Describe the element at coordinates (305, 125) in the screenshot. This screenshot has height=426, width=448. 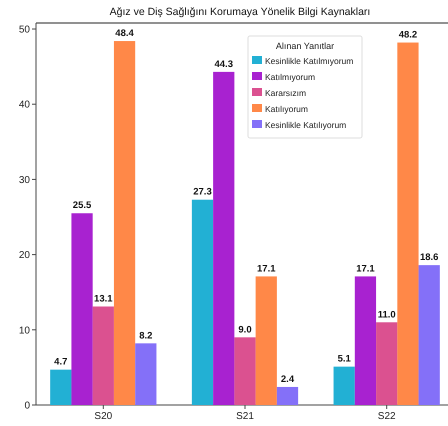
I see `legend-label: Kesinlikle Katılıyorum` at that location.